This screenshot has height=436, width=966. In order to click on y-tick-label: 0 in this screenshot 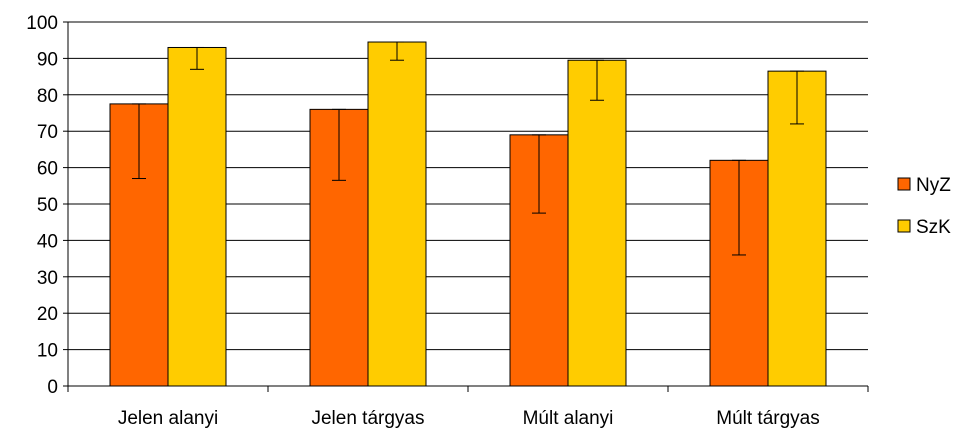, I will do `click(52, 387)`.